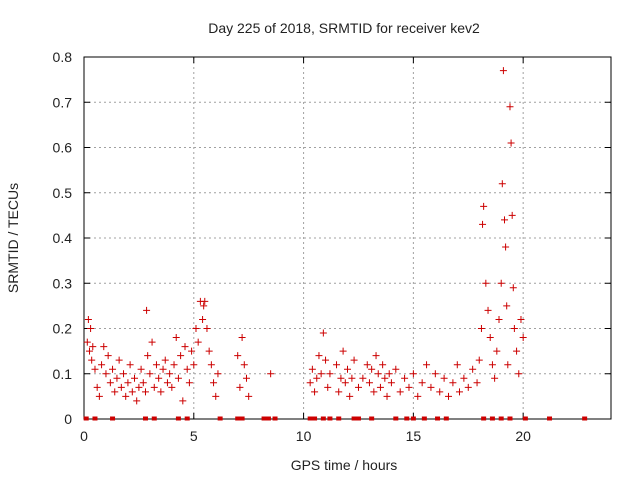 The height and width of the screenshot is (480, 640). I want to click on y-tick-label: 0, so click(68, 419).